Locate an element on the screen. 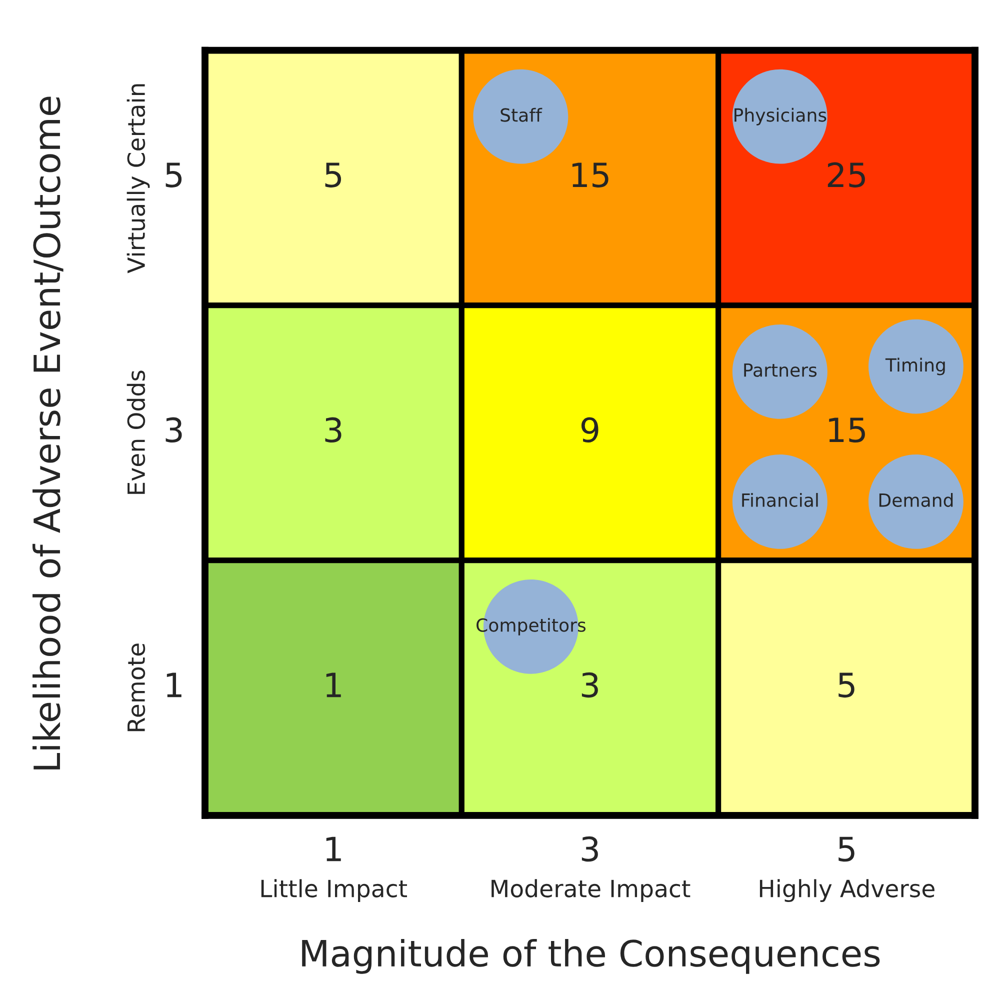 This screenshot has width=1000, height=986. y-tick-label: 3 Even Odds is located at coordinates (154, 432).